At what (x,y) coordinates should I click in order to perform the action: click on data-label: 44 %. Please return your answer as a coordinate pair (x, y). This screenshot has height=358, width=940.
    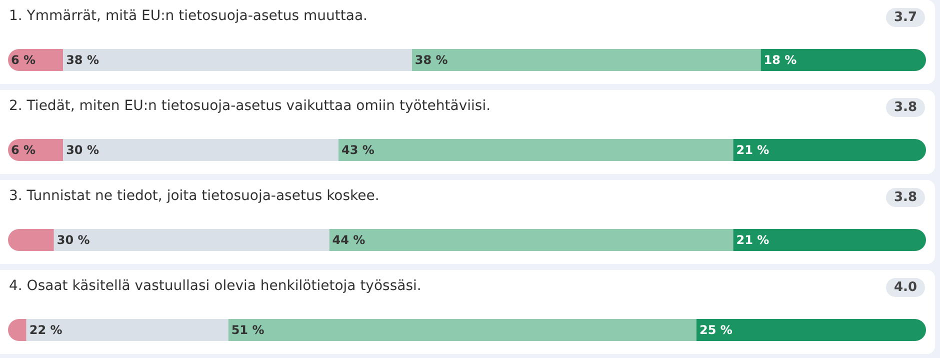
    Looking at the image, I should click on (349, 240).